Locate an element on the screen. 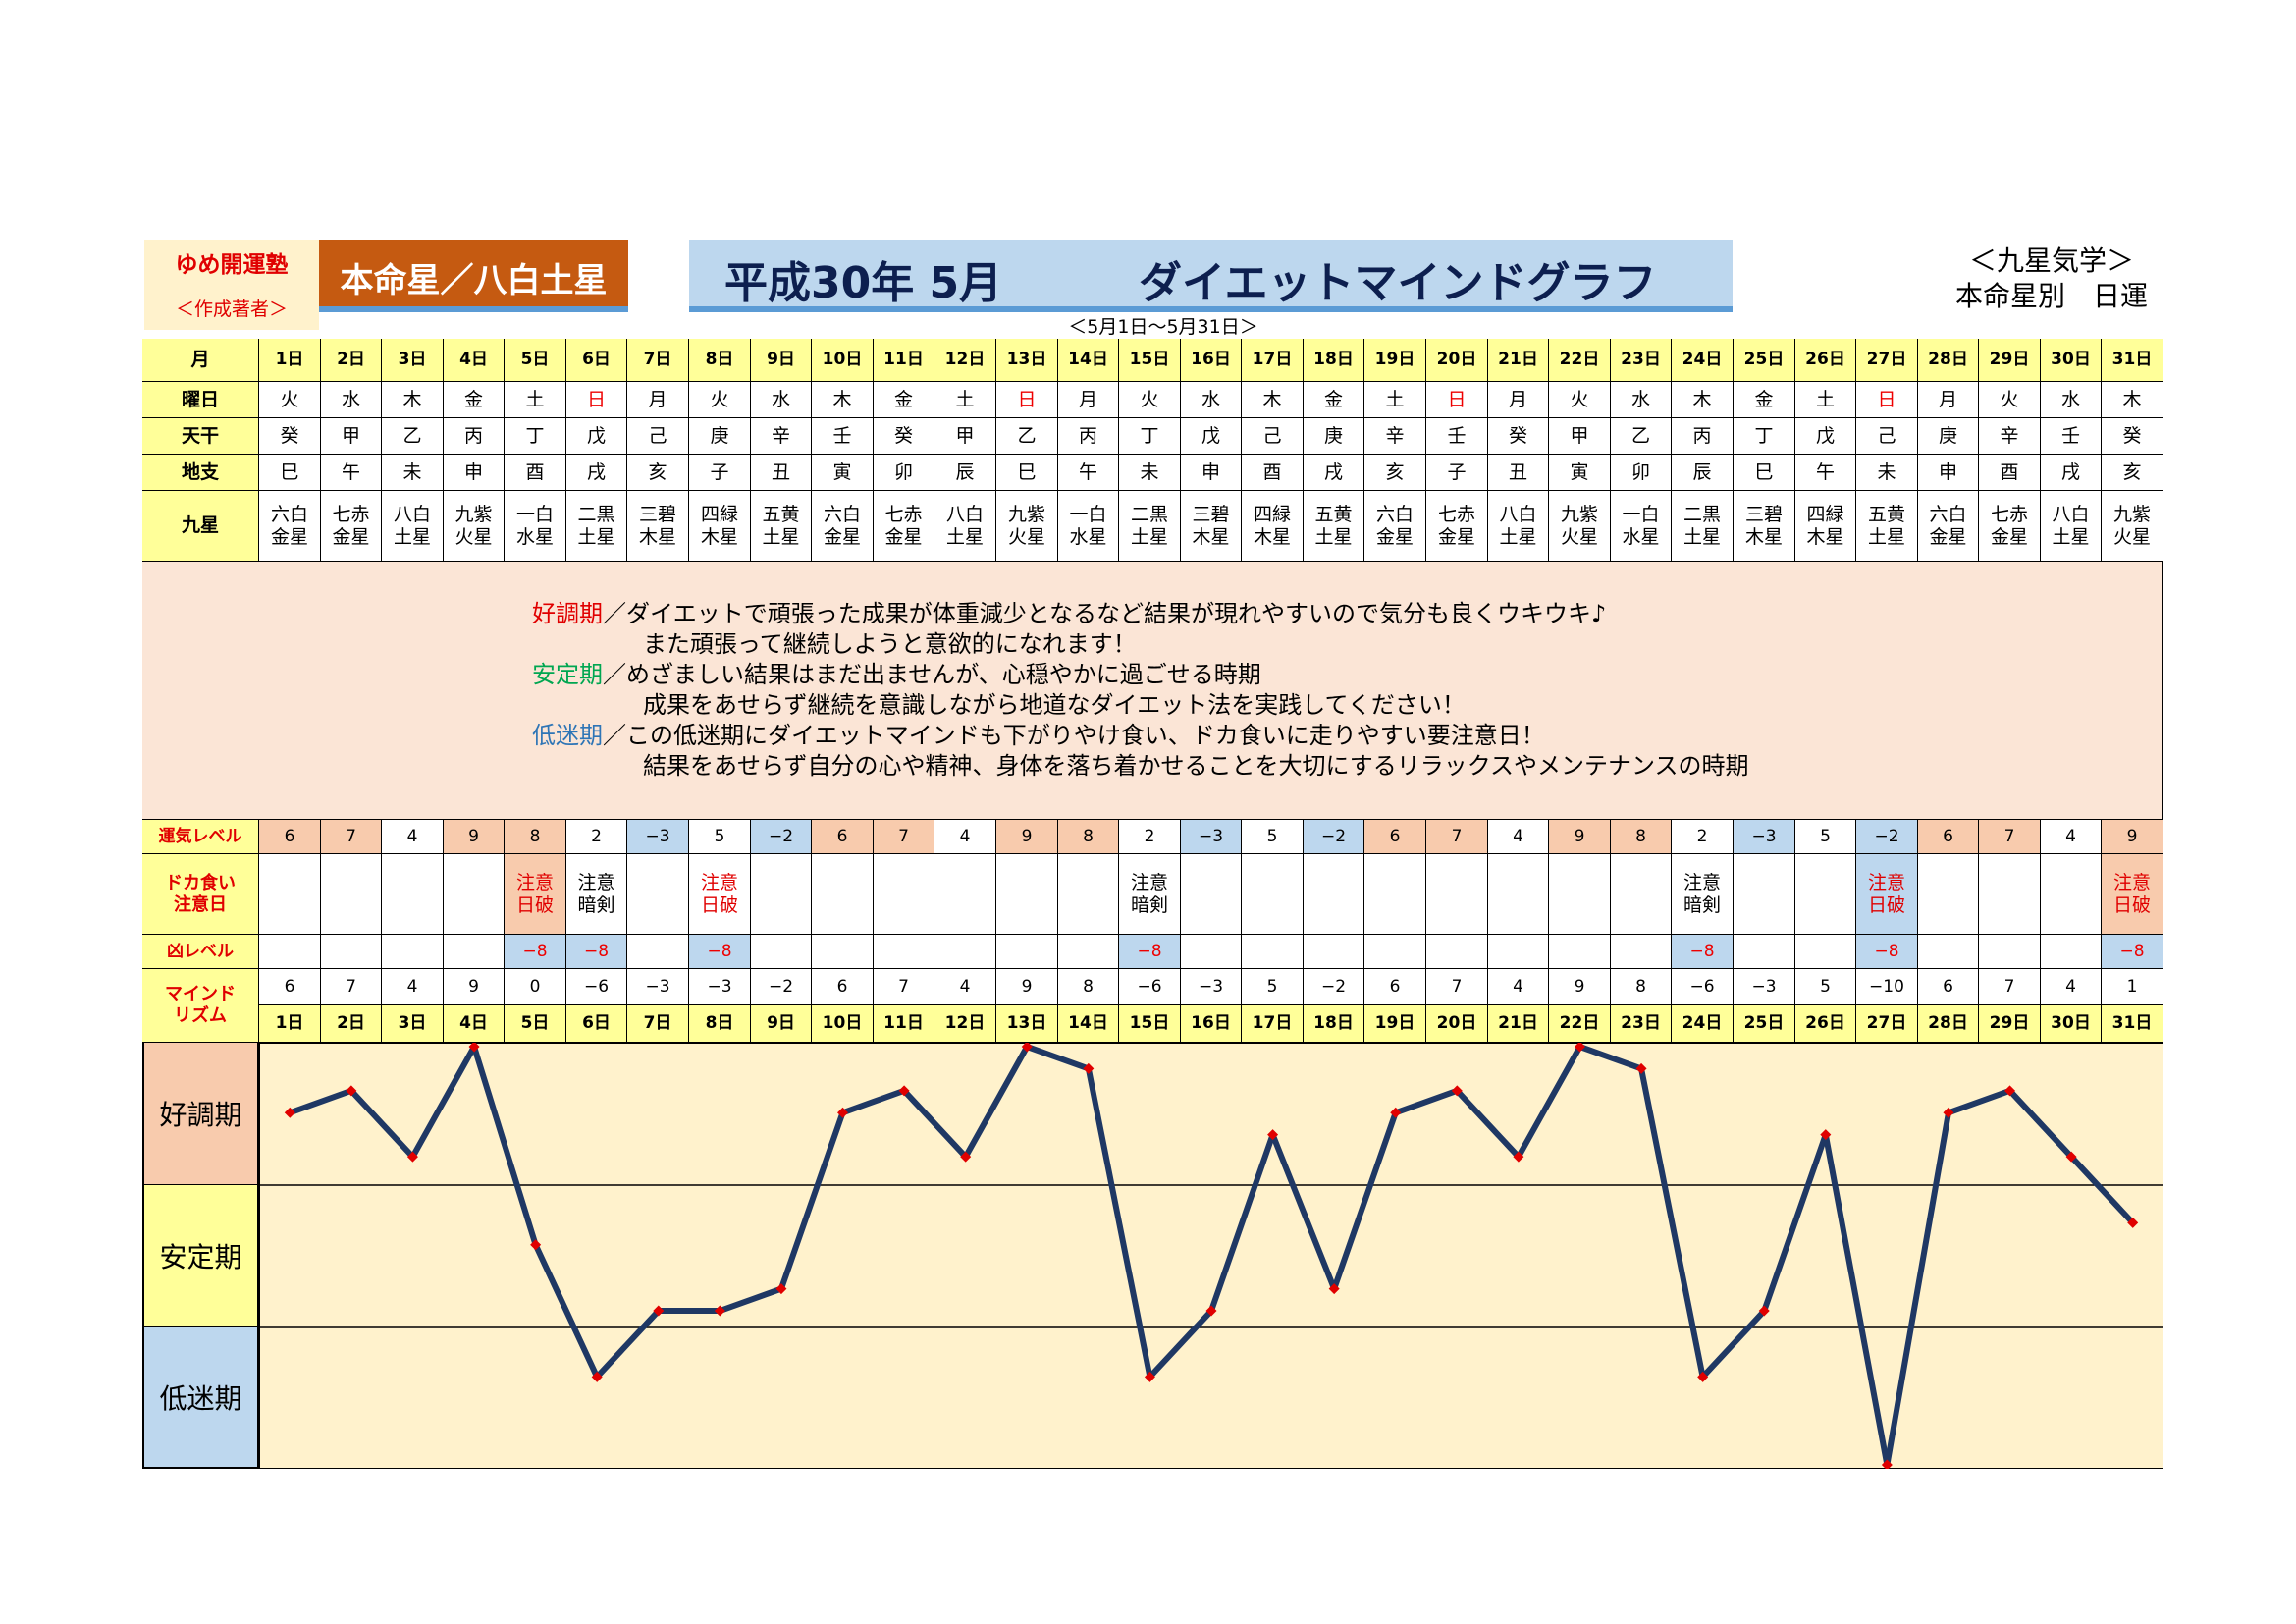 The height and width of the screenshot is (1624, 2296). mind-rhythm-cell: −3 is located at coordinates (1211, 987).